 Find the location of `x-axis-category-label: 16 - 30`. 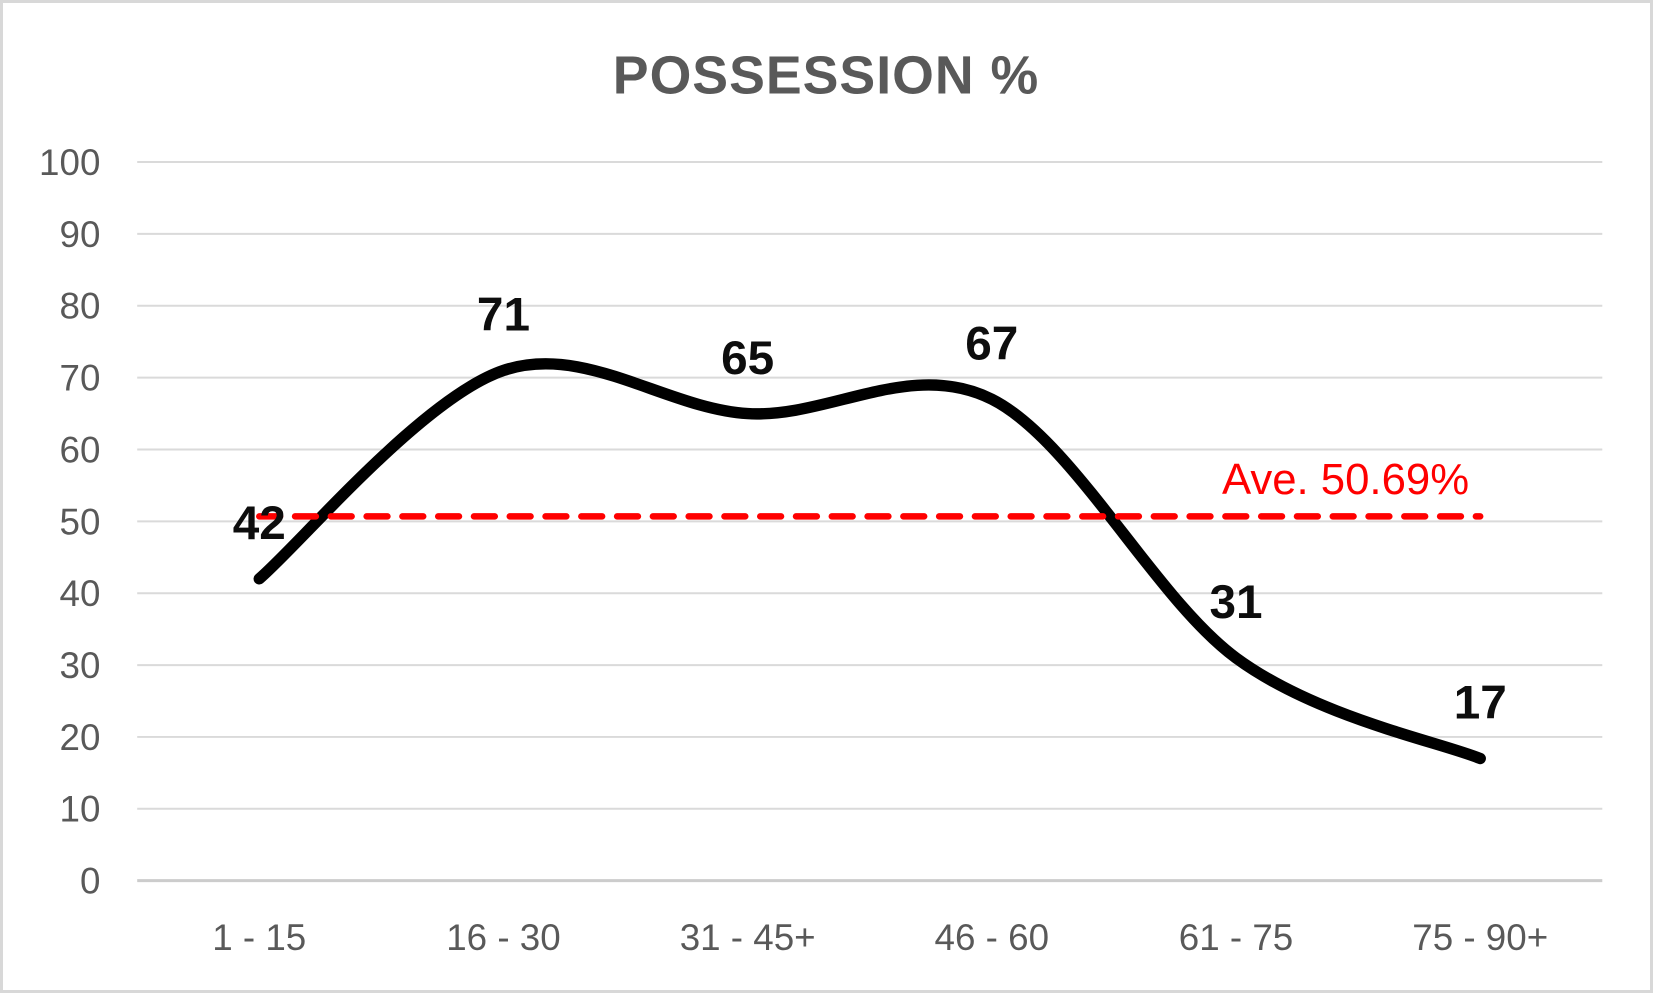

x-axis-category-label: 16 - 30 is located at coordinates (503, 937).